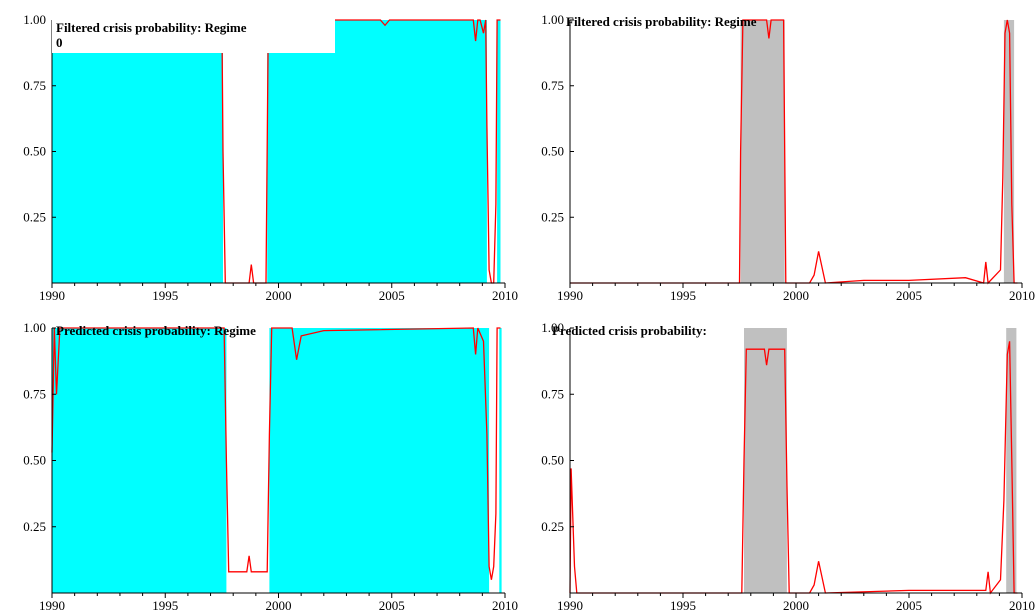 Image resolution: width=1035 pixels, height=612 pixels. What do you see at coordinates (661, 21) in the screenshot?
I see `chart-title: Filtered crisis probability: Regime` at bounding box center [661, 21].